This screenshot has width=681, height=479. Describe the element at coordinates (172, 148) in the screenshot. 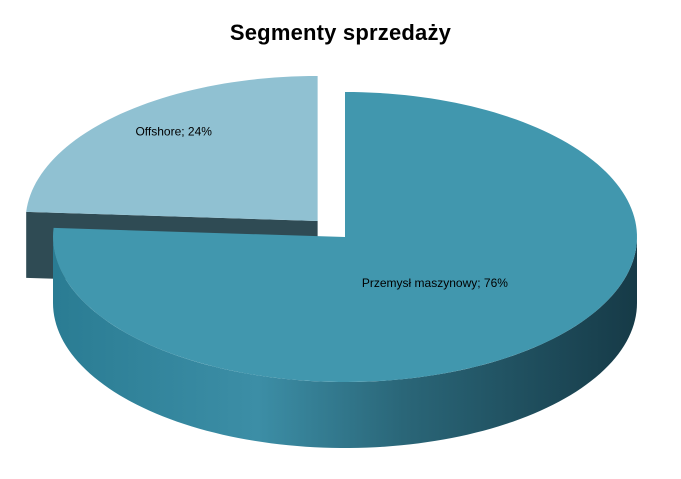

I see `pie-slice-top` at that location.